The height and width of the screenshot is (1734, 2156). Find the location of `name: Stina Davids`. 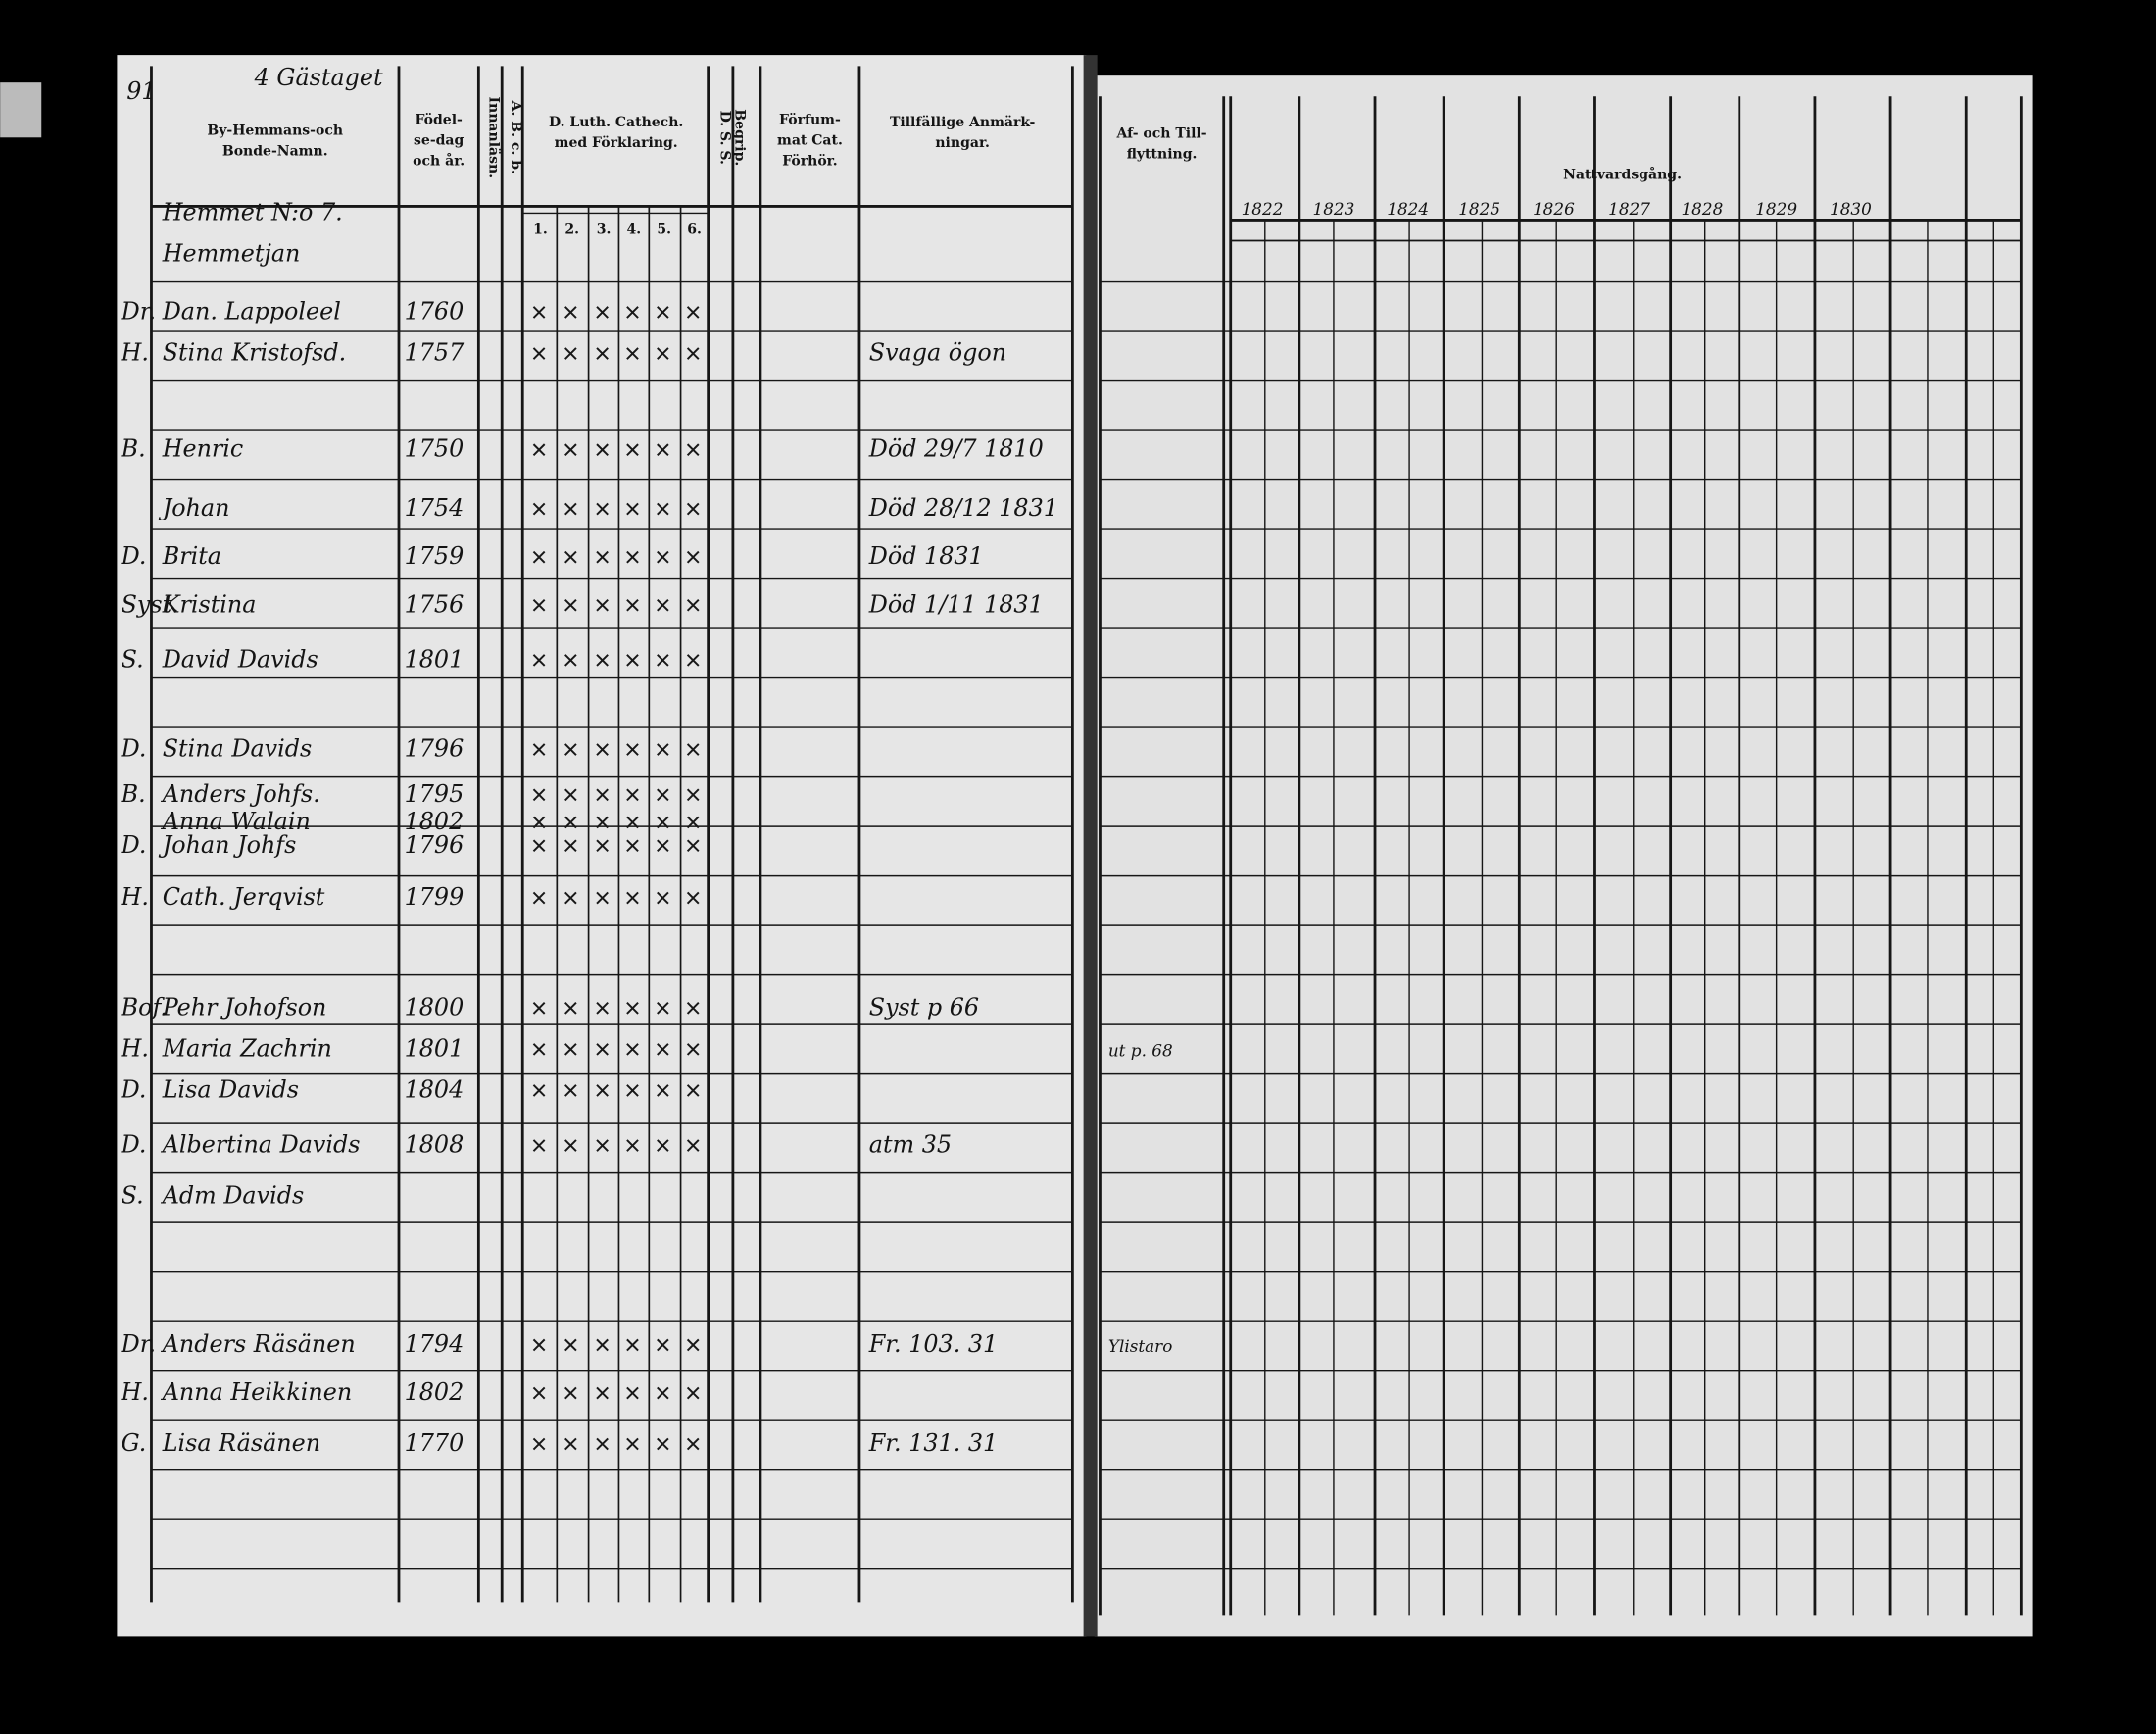

name: Stina Davids is located at coordinates (238, 749).